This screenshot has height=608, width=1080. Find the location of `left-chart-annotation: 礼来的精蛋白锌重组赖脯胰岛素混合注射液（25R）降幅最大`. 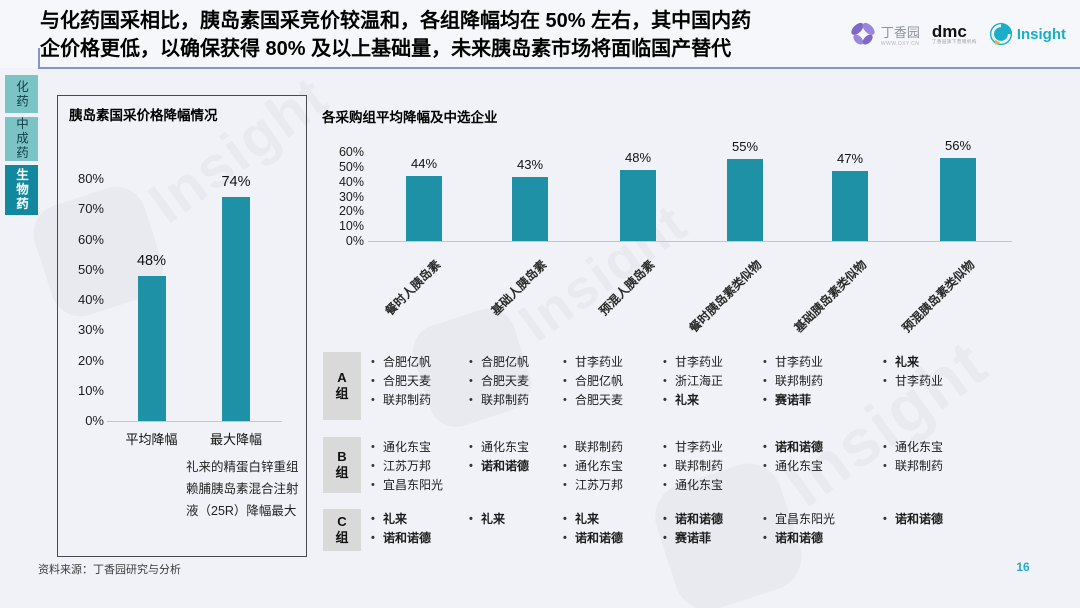

left-chart-annotation: 礼来的精蛋白锌重组赖脯胰岛素混合注射液（25R）降幅最大 is located at coordinates (242, 489).